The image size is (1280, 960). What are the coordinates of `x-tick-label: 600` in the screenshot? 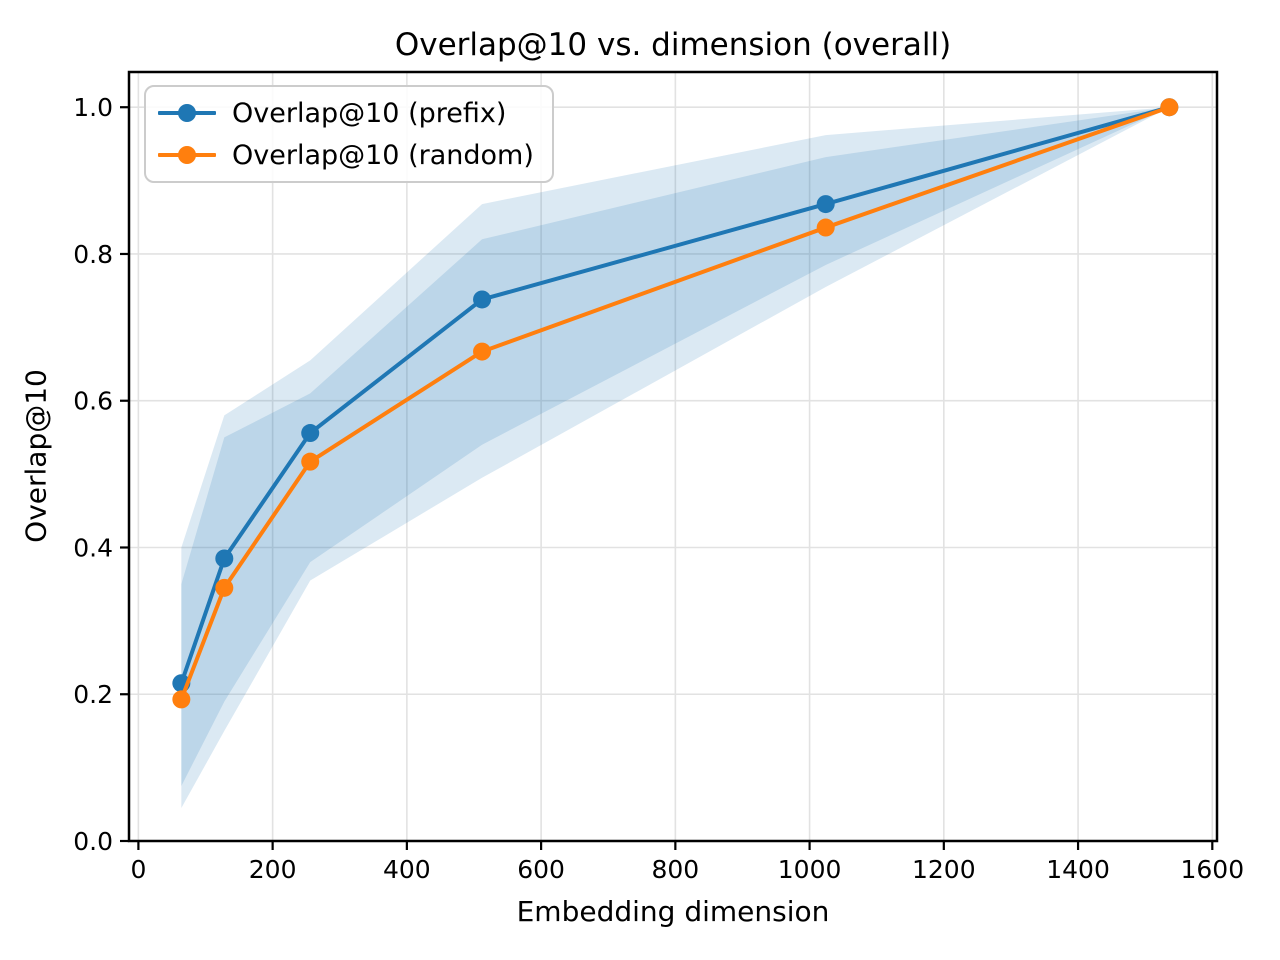 It's located at (541, 869).